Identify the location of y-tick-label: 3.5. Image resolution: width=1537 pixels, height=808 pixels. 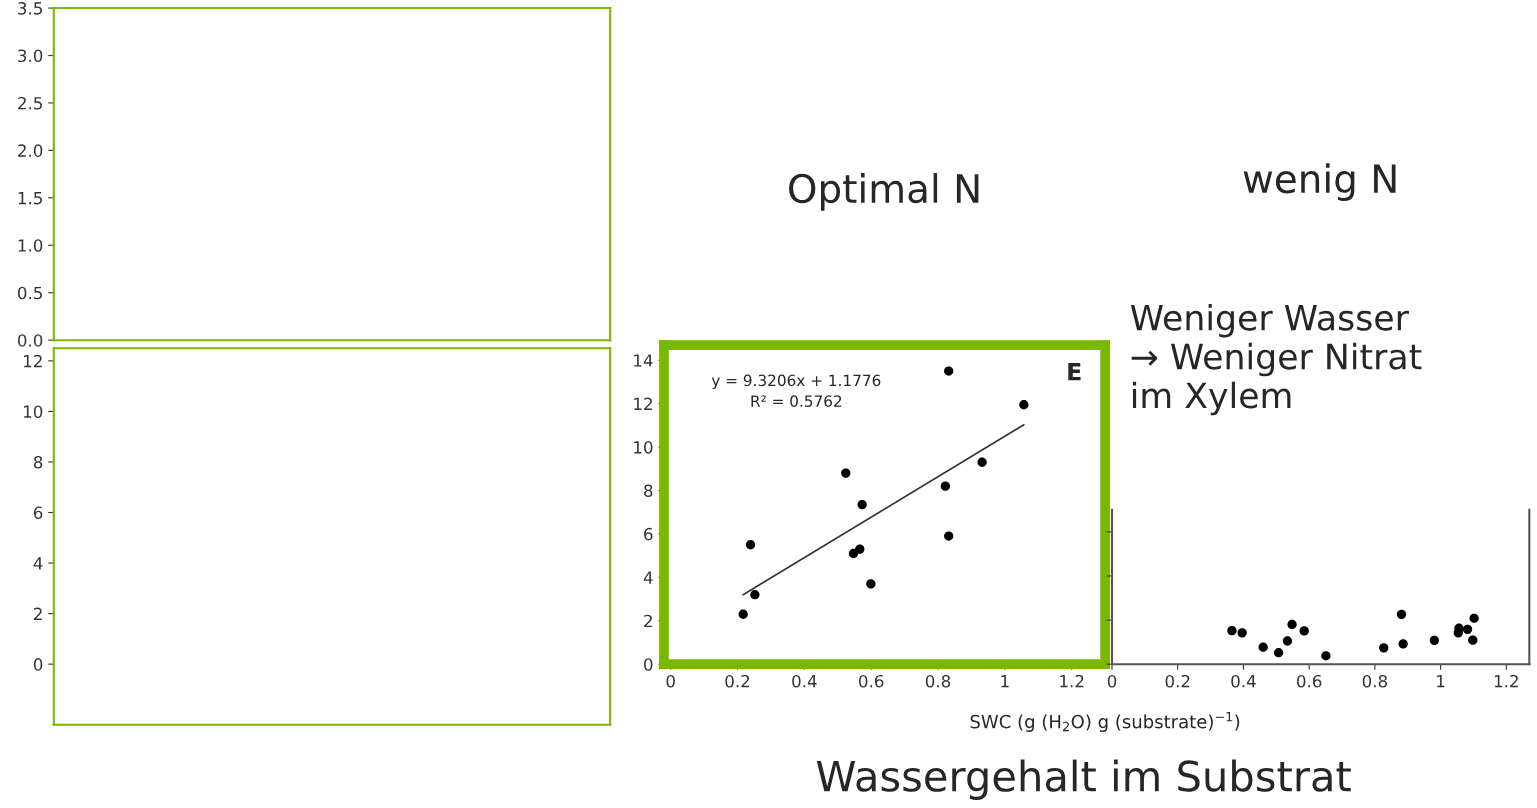
(30, 8).